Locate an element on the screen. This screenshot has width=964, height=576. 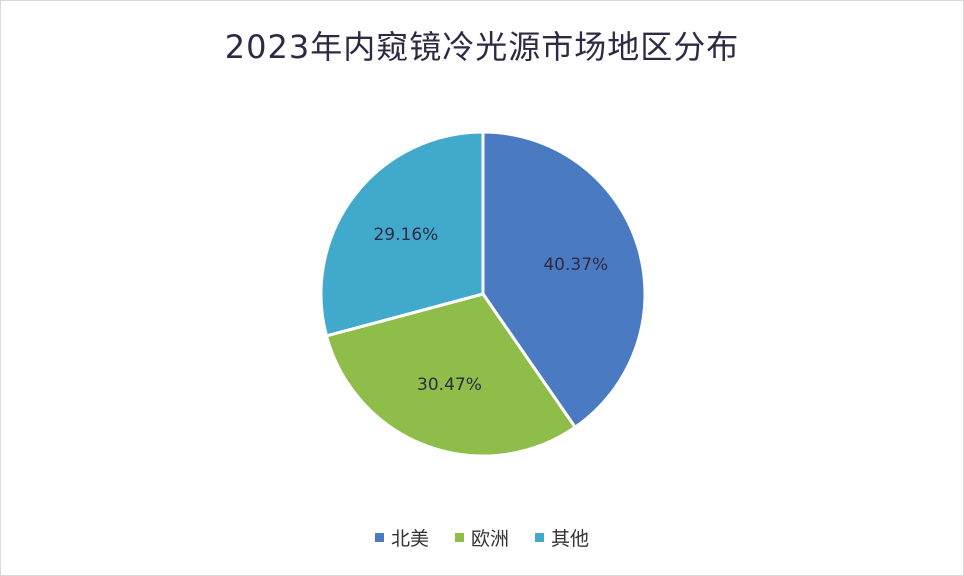
slice-europe is located at coordinates (451, 375).